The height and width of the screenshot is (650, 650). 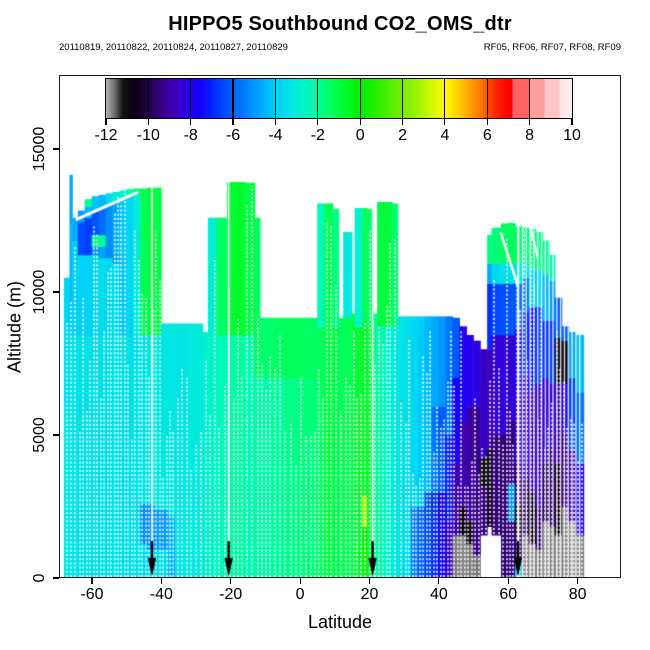 What do you see at coordinates (487, 135) in the screenshot?
I see `colorbar-tick-label: 6` at bounding box center [487, 135].